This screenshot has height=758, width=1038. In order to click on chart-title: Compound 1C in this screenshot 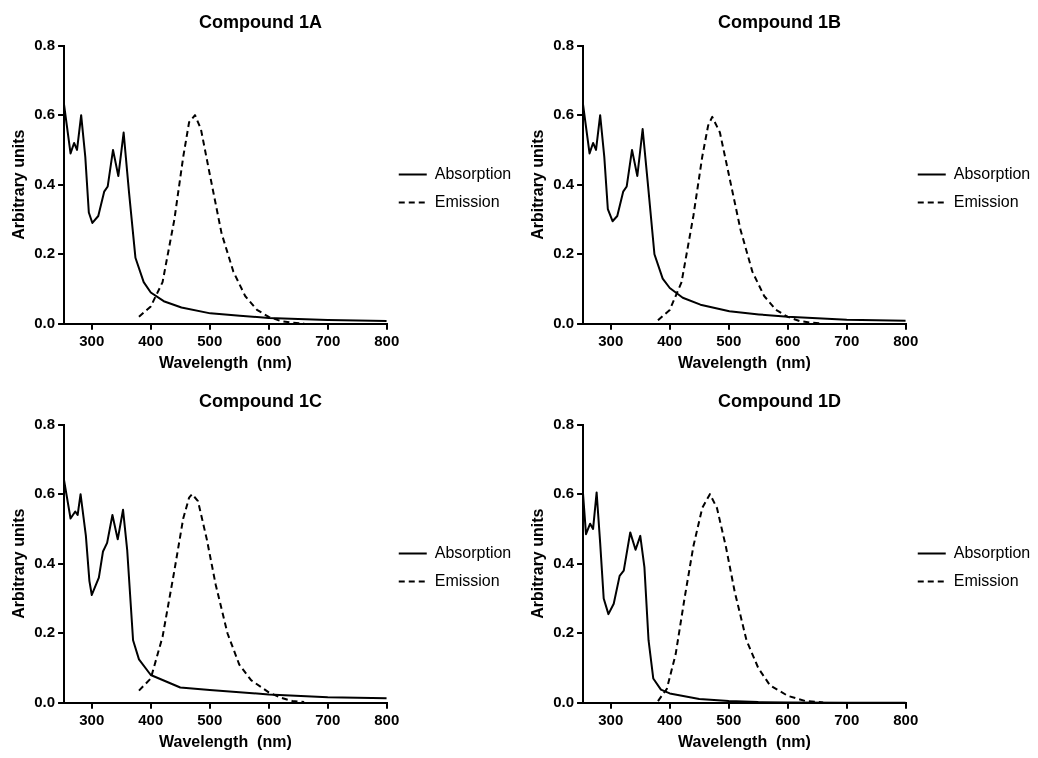, I will do `click(260, 400)`.